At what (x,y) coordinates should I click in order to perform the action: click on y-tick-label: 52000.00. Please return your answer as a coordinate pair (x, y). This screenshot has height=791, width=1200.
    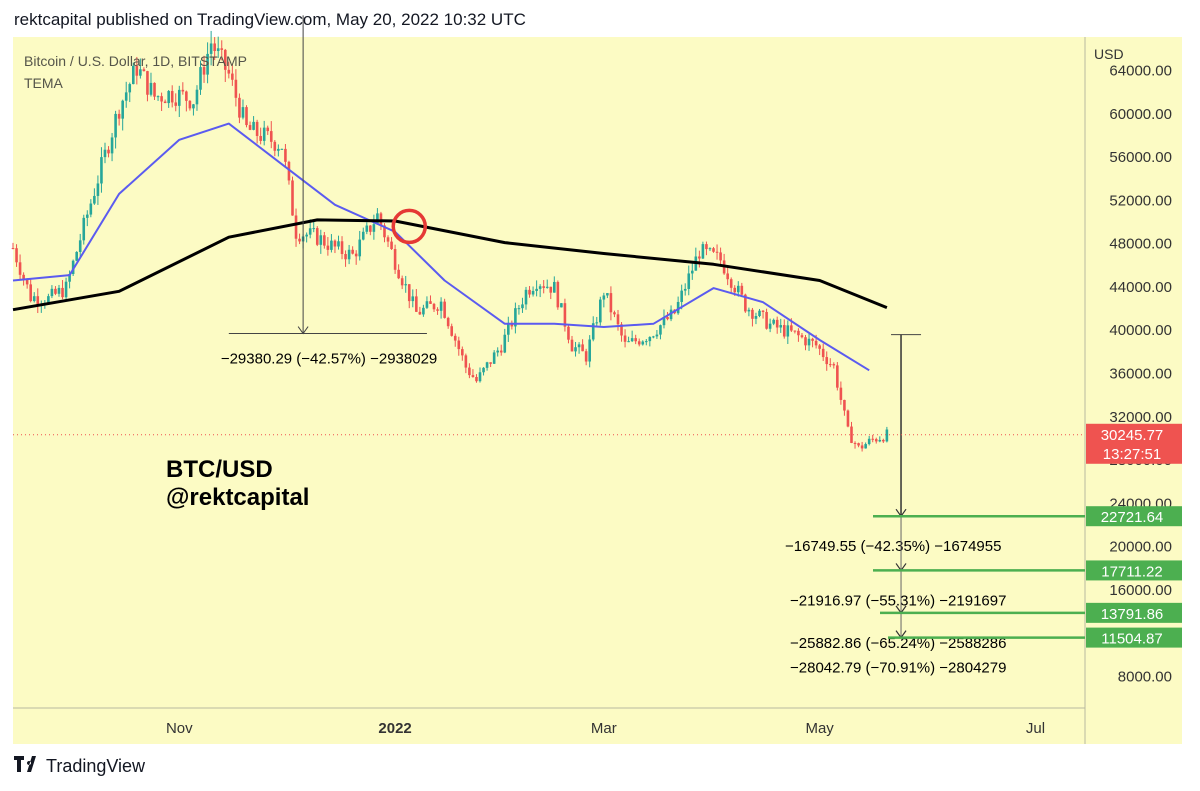
    Looking at the image, I should click on (1140, 200).